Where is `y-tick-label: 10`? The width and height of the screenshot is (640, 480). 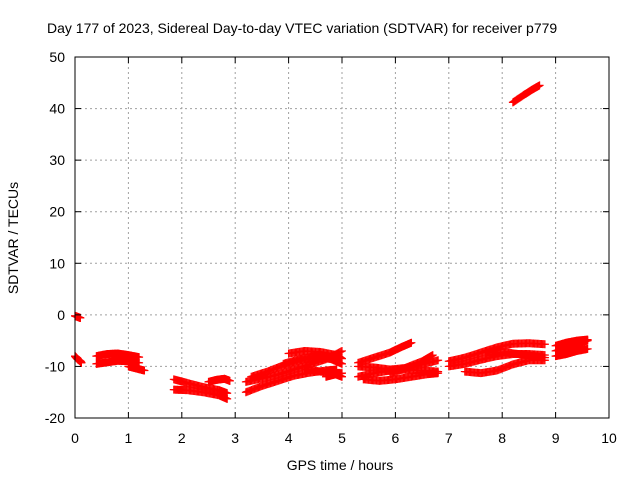
y-tick-label: 10 is located at coordinates (57, 263).